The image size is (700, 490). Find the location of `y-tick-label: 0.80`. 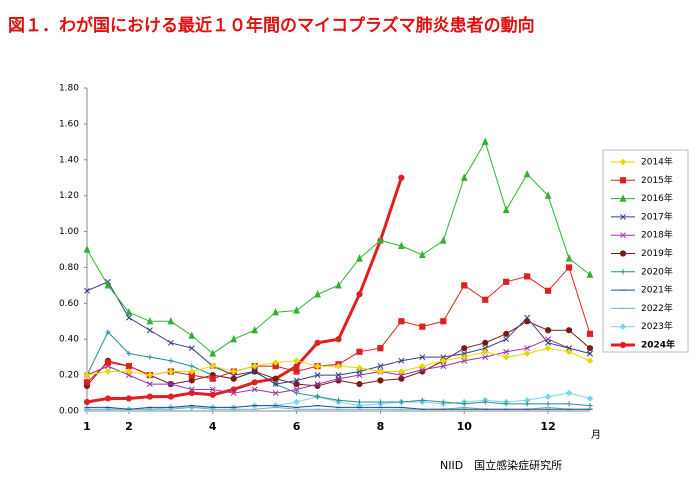

y-tick-label: 0.80 is located at coordinates (69, 268).